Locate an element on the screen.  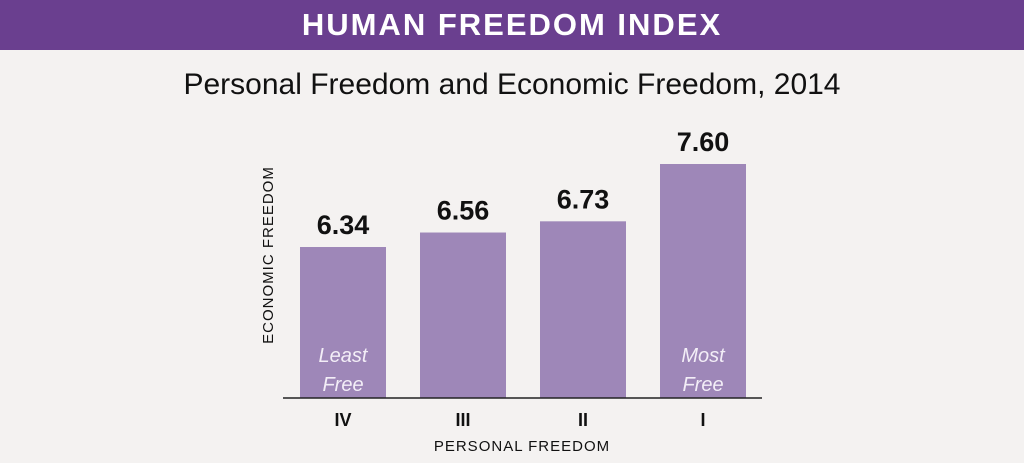
header-title: HUMAN FREEDOM INDEX is located at coordinates (512, 24).